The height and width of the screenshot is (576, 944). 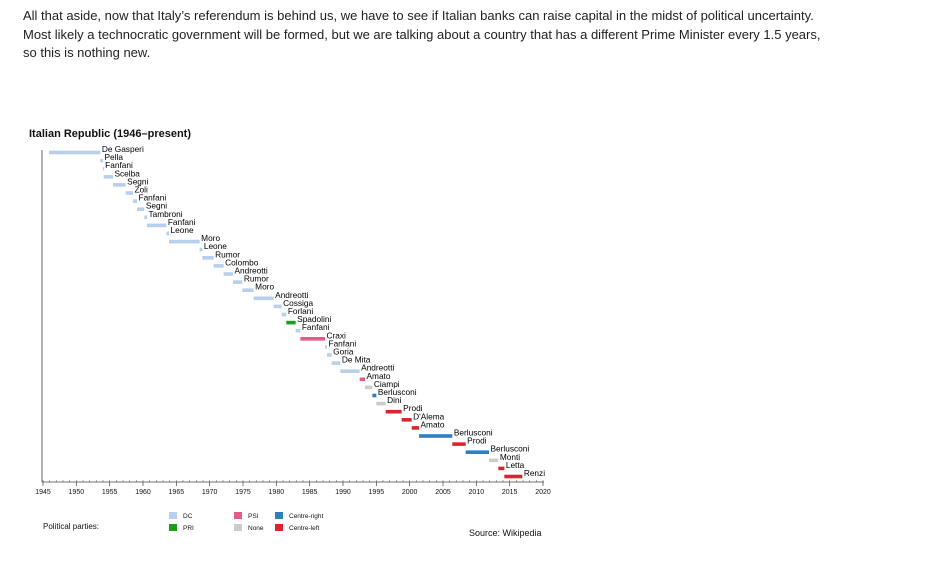 What do you see at coordinates (43, 492) in the screenshot?
I see `x-tick-label: 1945` at bounding box center [43, 492].